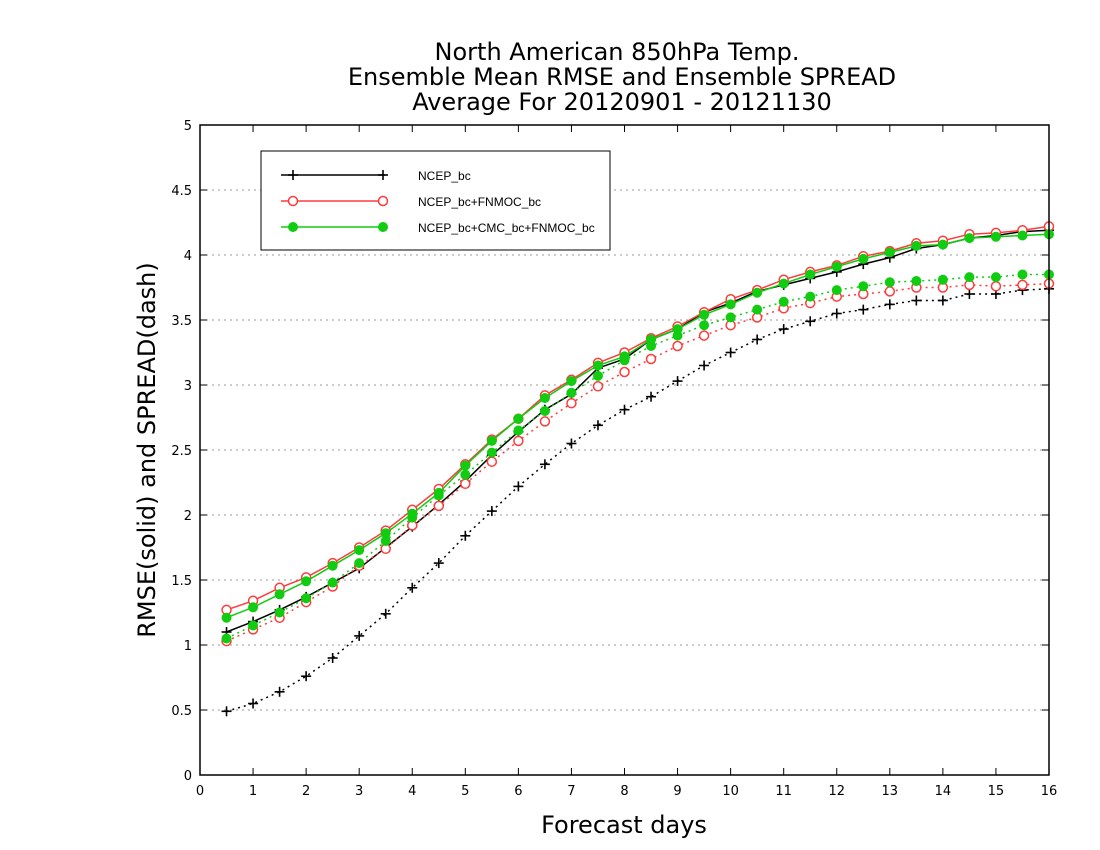 This screenshot has height=850, width=1100. What do you see at coordinates (1049, 791) in the screenshot?
I see `x-tick-label: 16` at bounding box center [1049, 791].